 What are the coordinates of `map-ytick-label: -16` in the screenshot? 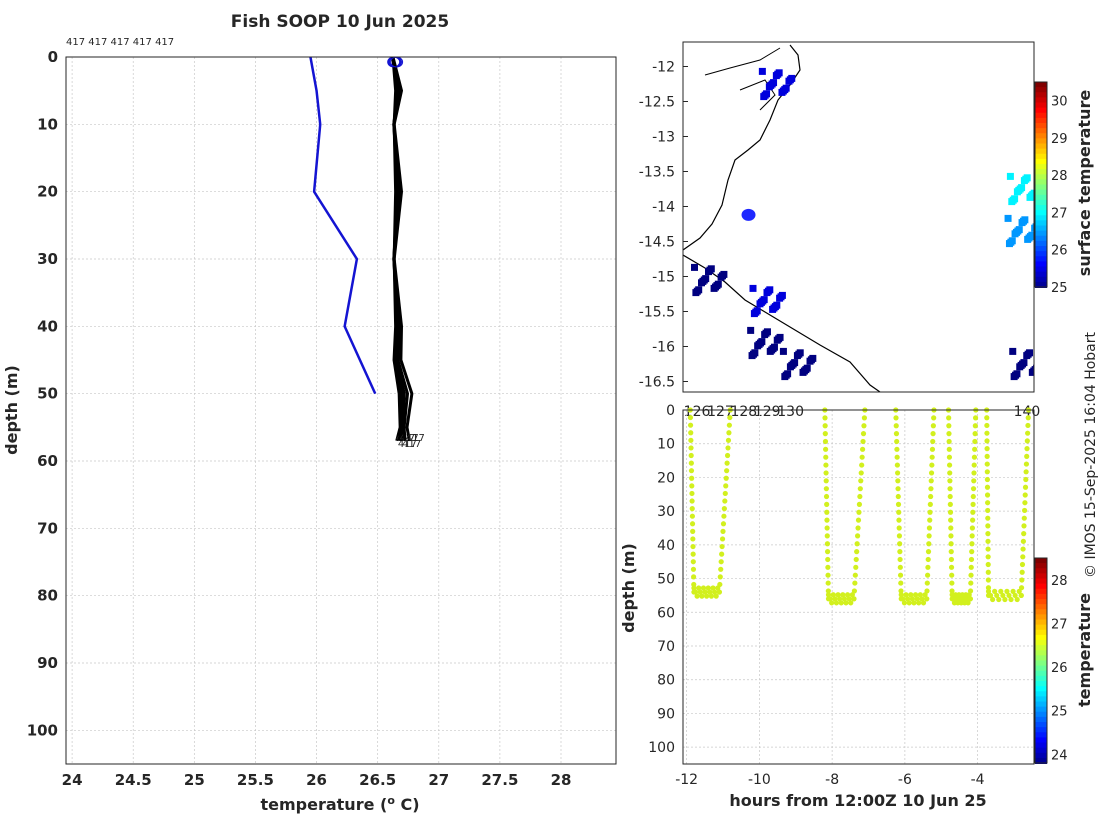 It's located at (663, 348).